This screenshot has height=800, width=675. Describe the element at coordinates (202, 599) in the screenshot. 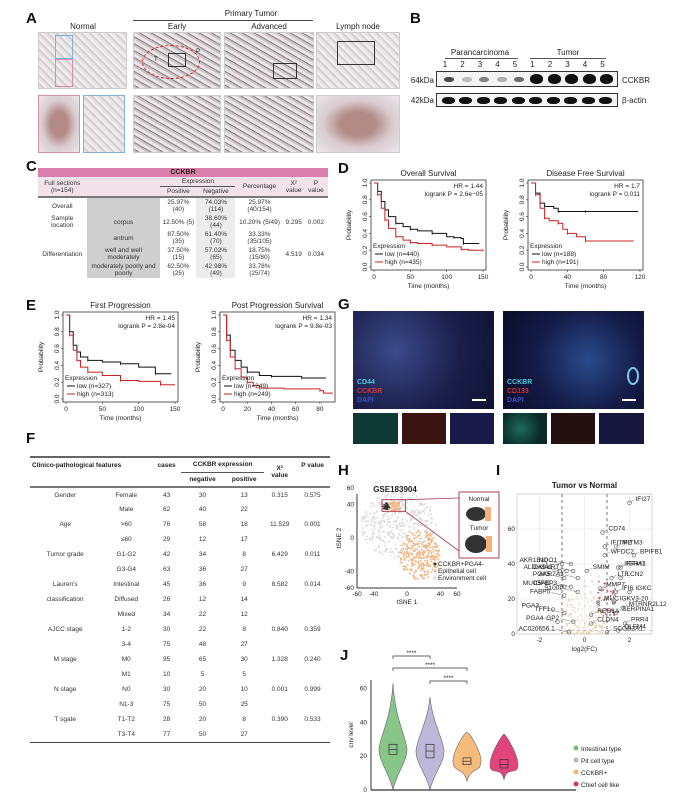

I see `cell-neg: 12` at that location.